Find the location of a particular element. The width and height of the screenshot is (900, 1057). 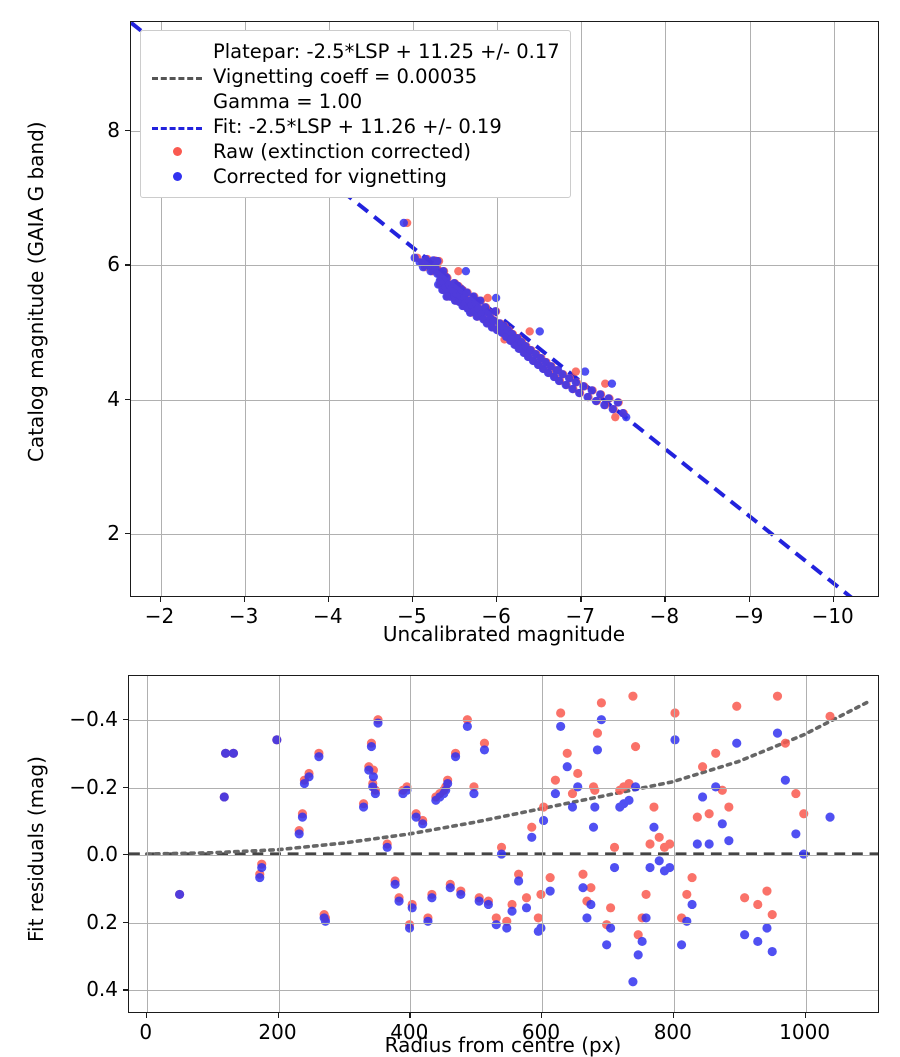

y-tick-label: 0.0 is located at coordinates (102, 854).